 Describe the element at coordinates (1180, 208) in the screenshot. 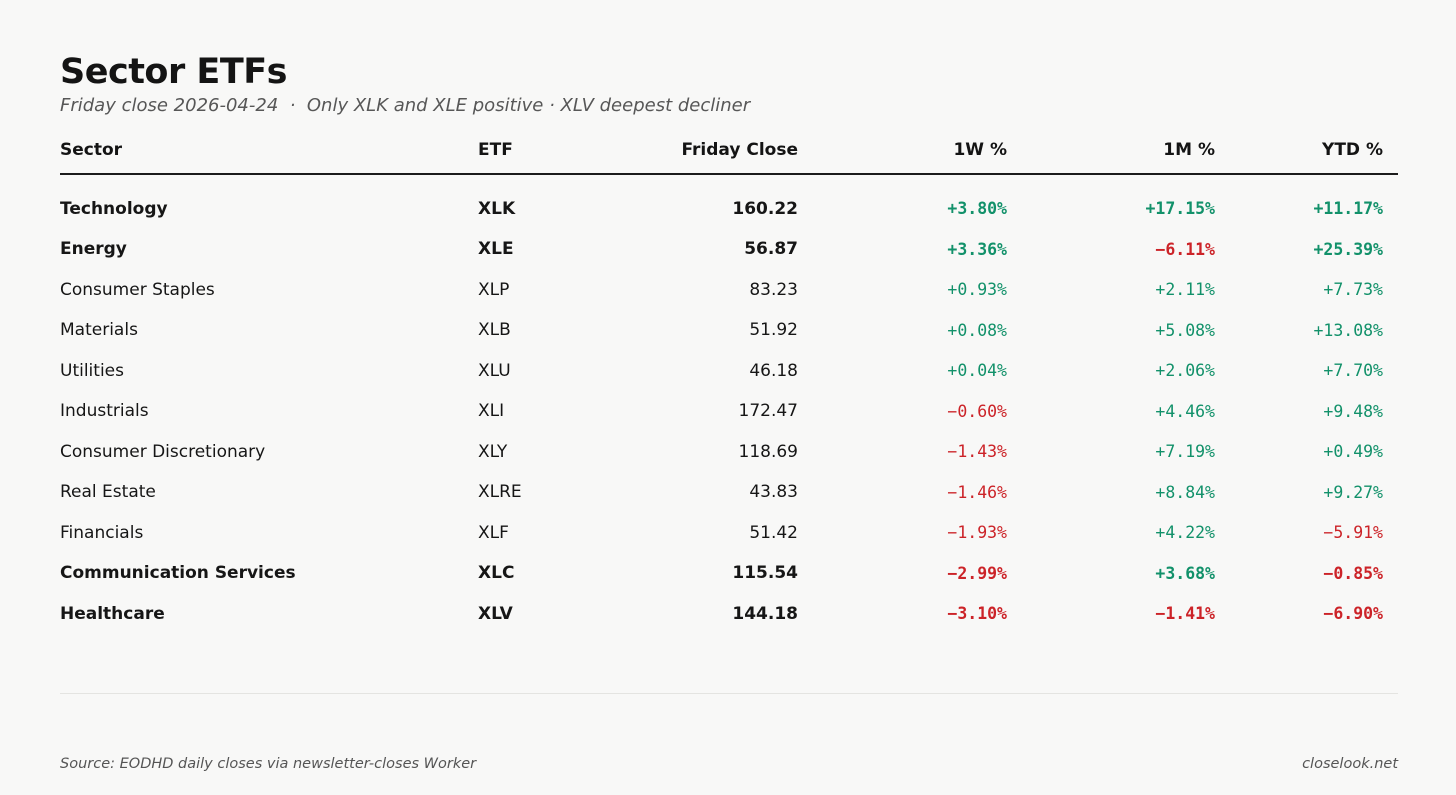

I see `pct-1m-cell: +17.15%` at that location.